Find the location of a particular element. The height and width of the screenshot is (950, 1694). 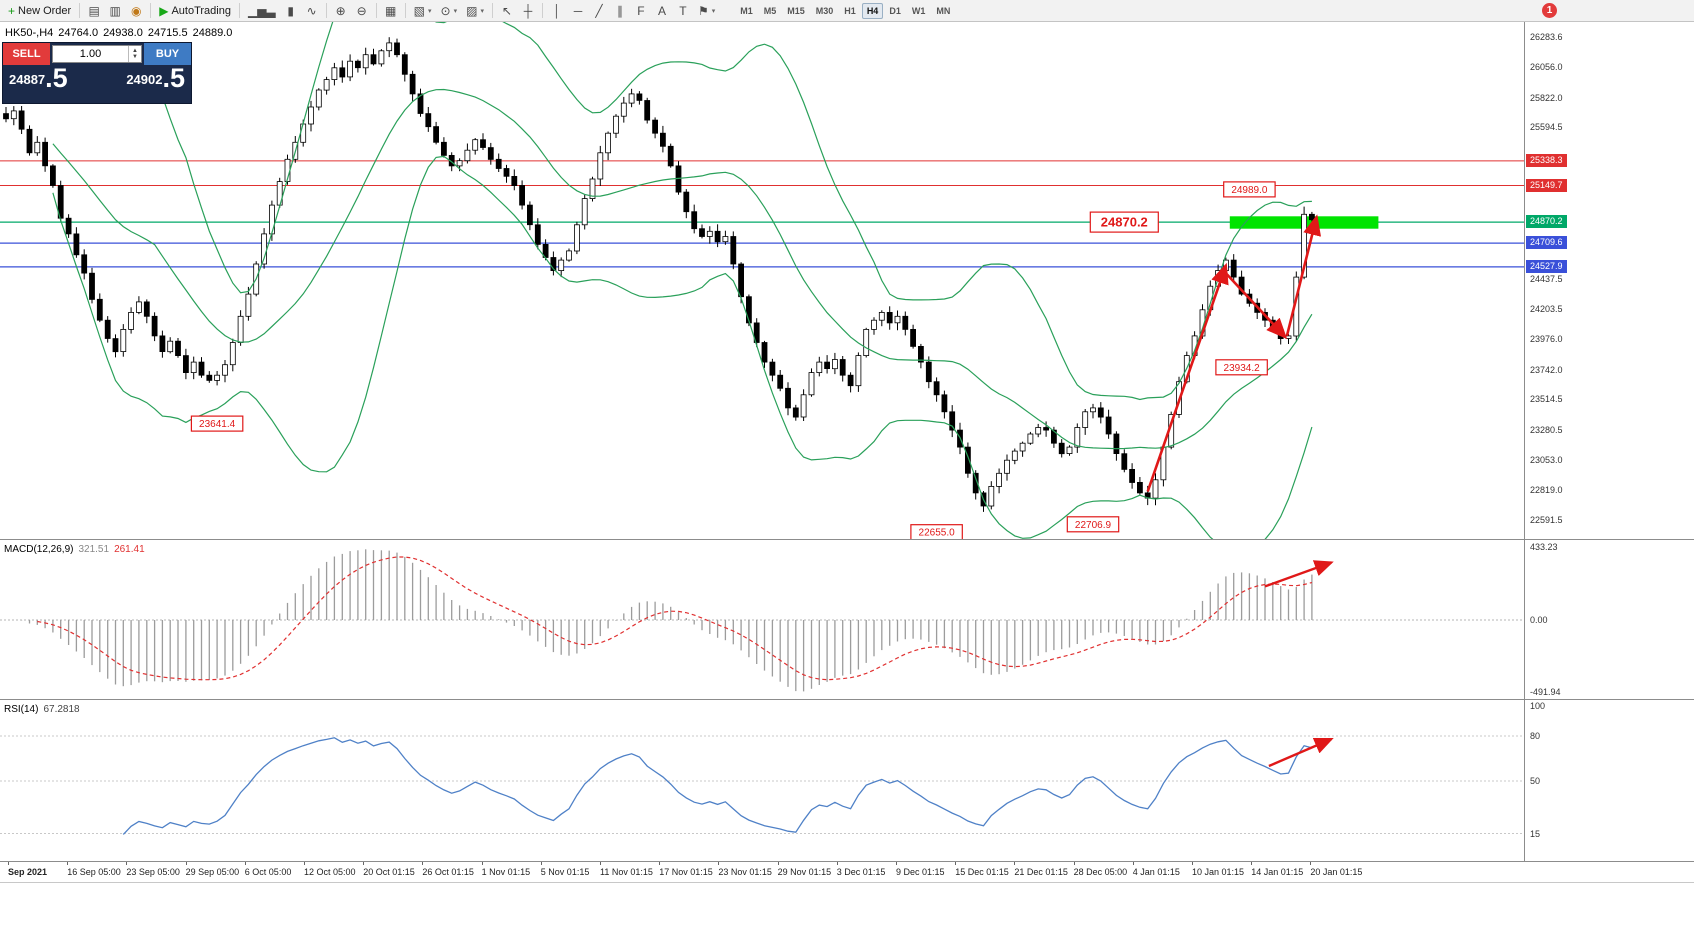

channel-icon: ∥ is located at coordinates (620, 11).